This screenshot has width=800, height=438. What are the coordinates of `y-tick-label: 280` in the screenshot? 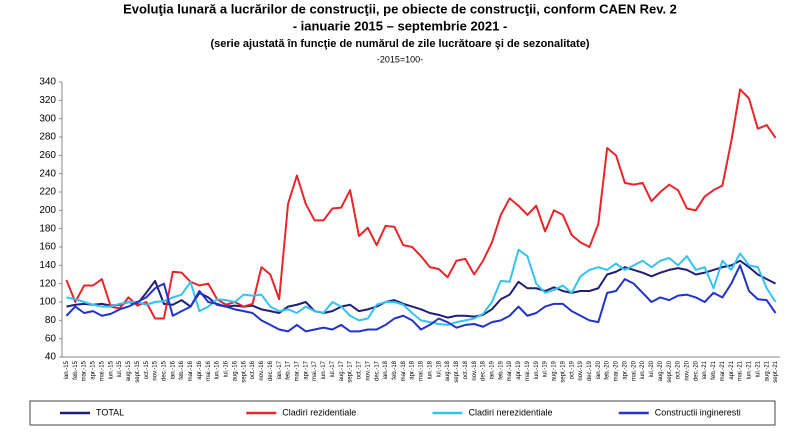 It's located at (47, 137).